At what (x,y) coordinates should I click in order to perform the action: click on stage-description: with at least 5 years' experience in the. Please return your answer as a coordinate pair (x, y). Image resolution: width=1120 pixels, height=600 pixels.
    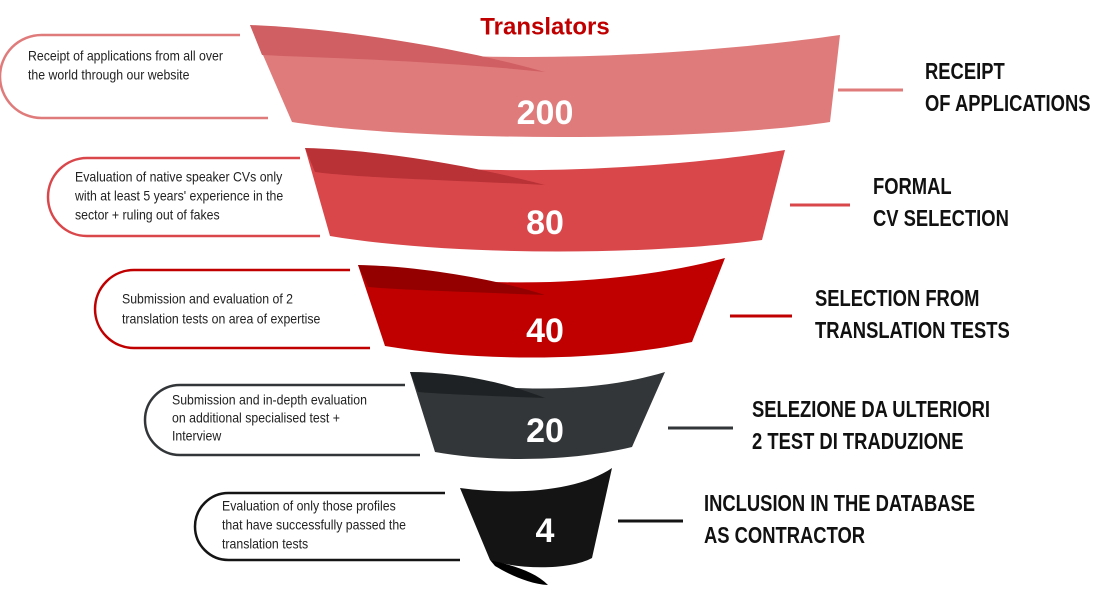
    Looking at the image, I should click on (178, 196).